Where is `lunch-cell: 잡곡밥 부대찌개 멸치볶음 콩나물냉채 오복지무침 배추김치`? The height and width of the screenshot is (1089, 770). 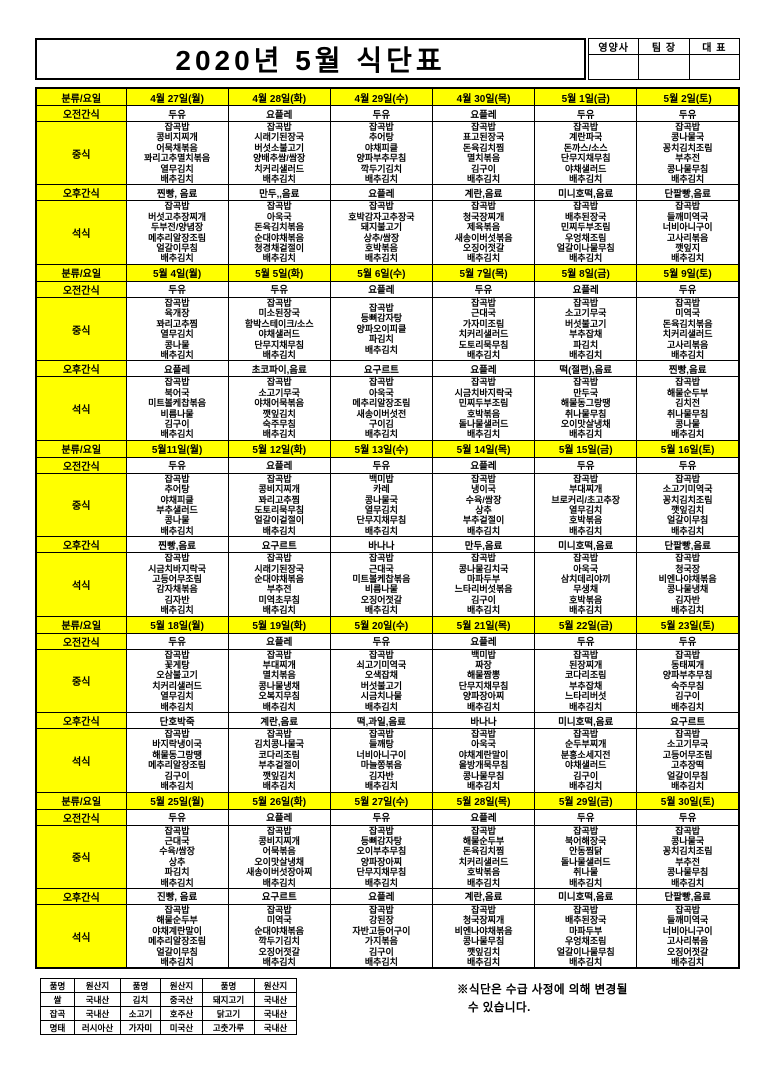
lunch-cell: 잡곡밥 부대찌개 멸치볶음 콩나물냉채 오복지무침 배추김치 is located at coordinates (279, 681).